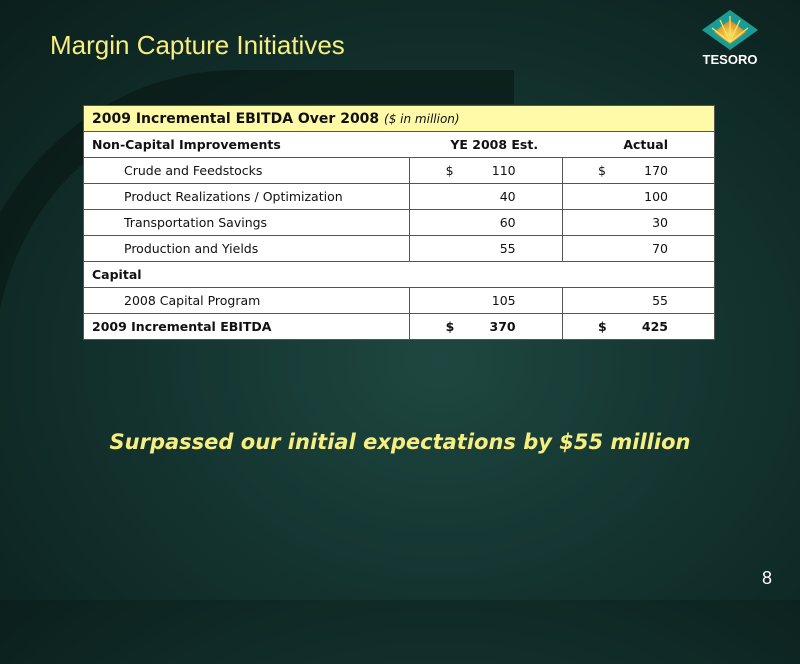  Describe the element at coordinates (507, 248) in the screenshot. I see `est-value: 55` at that location.